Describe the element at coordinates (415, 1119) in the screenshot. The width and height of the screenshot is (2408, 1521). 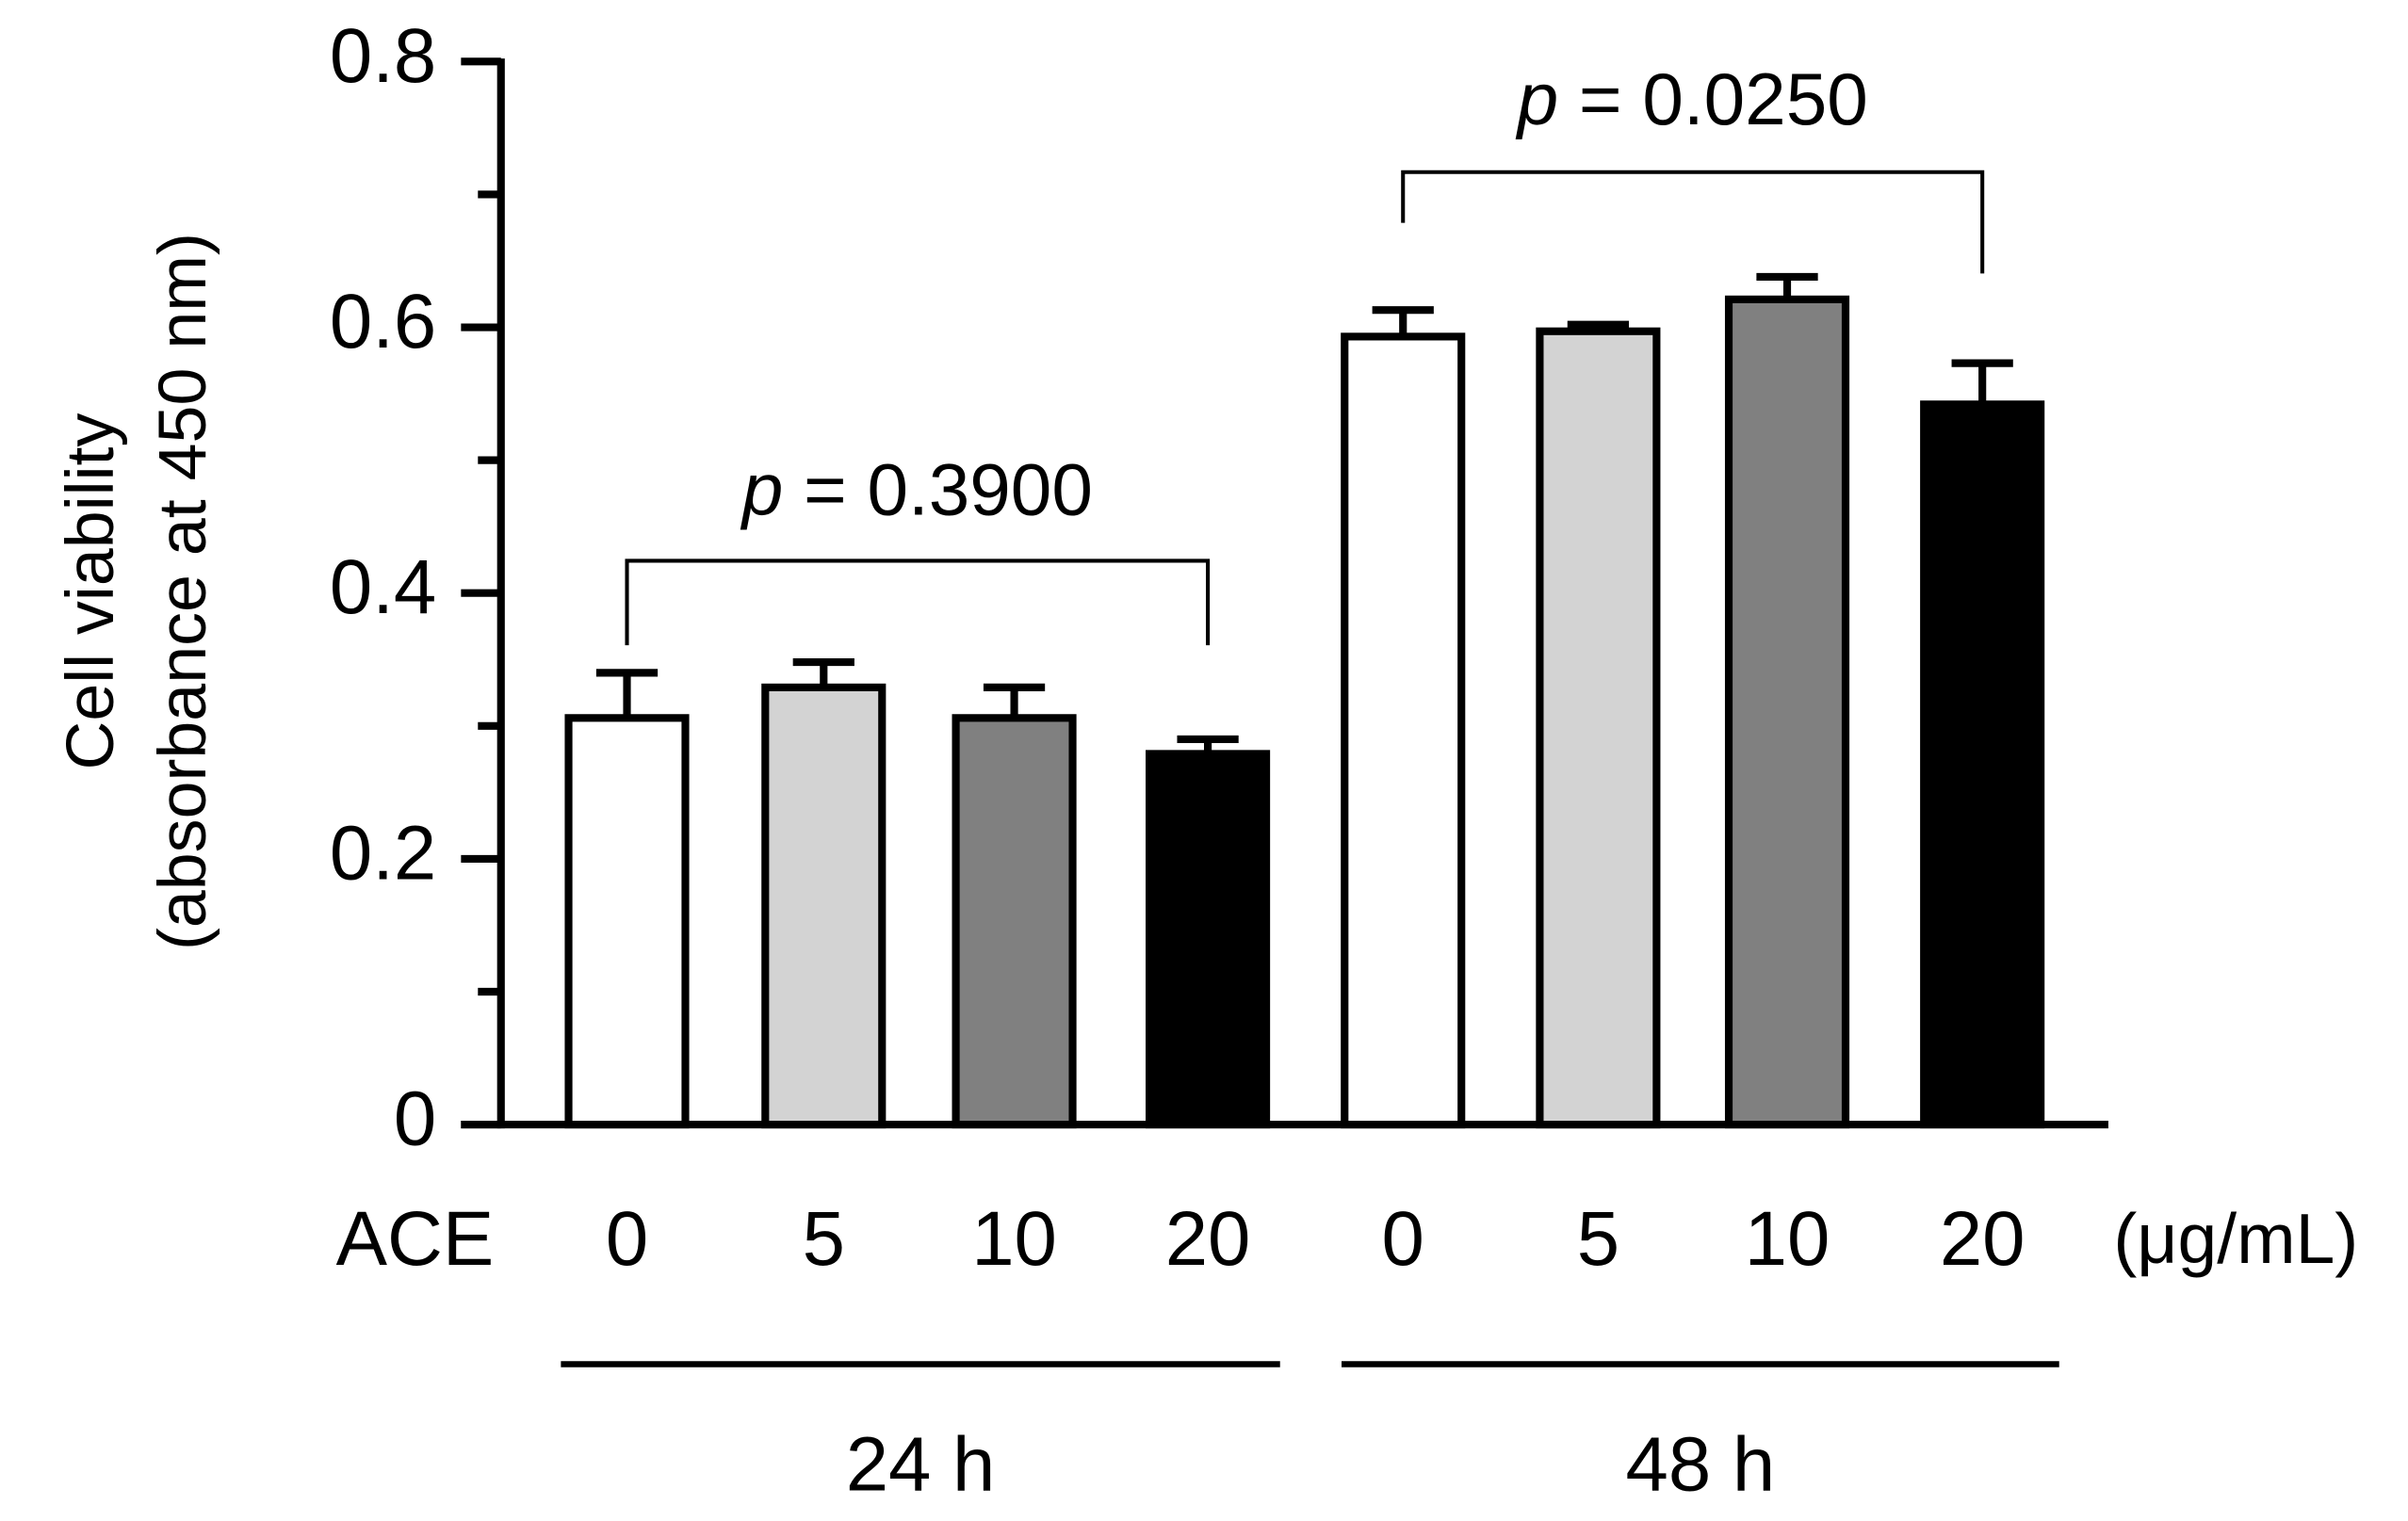
I see `y-tick-label: 0` at that location.